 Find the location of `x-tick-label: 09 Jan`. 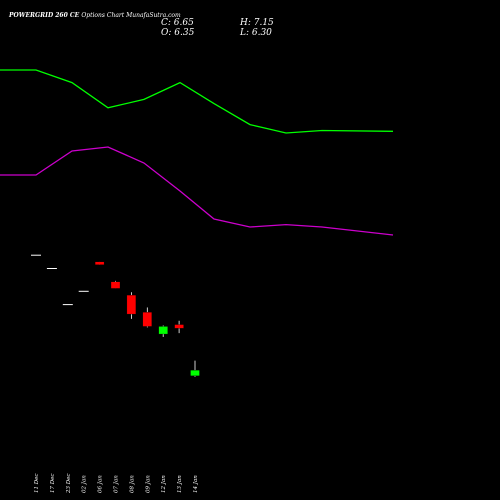

x-tick-label: 09 Jan is located at coordinates (148, 484).